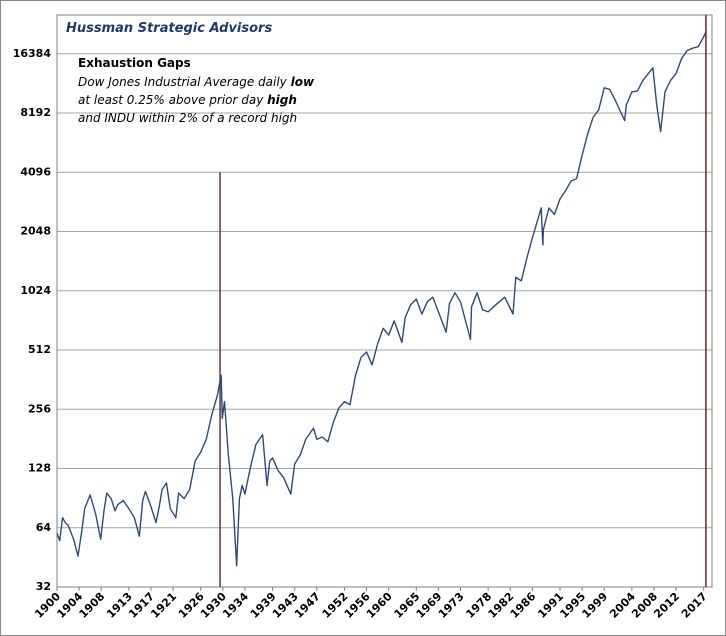  I want to click on y-tick-label: 128, so click(39, 468).